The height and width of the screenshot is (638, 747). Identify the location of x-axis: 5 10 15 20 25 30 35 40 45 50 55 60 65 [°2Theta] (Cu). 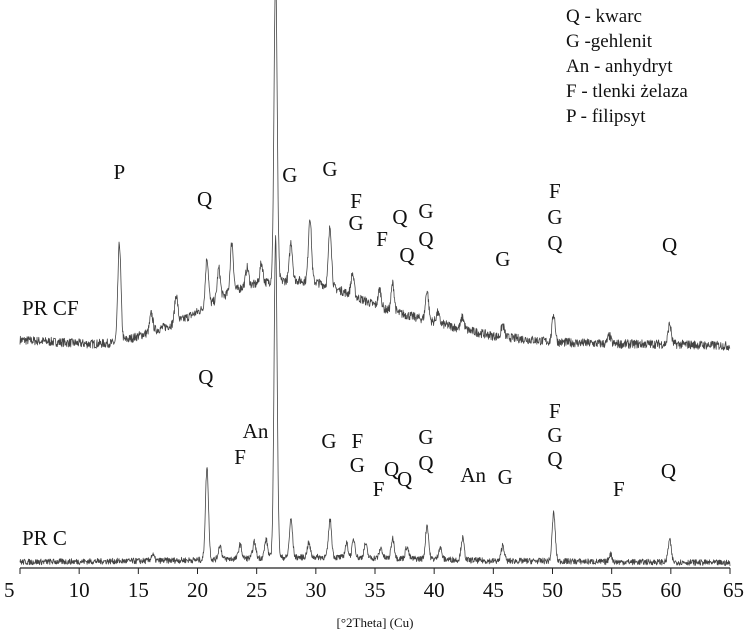
(374, 598).